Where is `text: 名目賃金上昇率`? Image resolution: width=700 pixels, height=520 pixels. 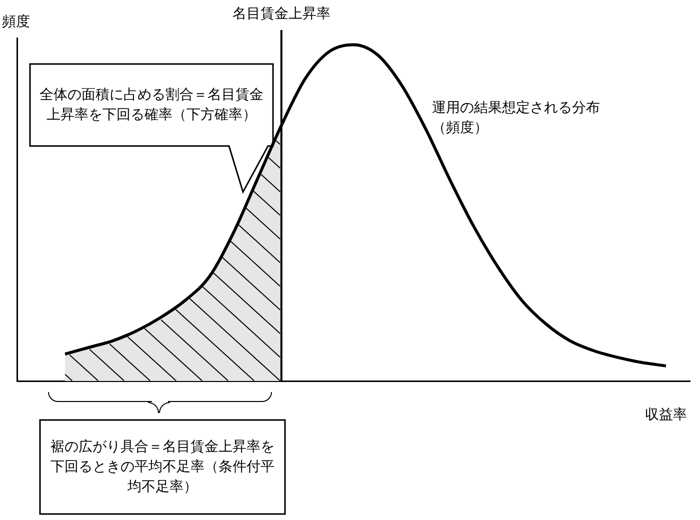 text: 名目賃金上昇率 is located at coordinates (281, 14).